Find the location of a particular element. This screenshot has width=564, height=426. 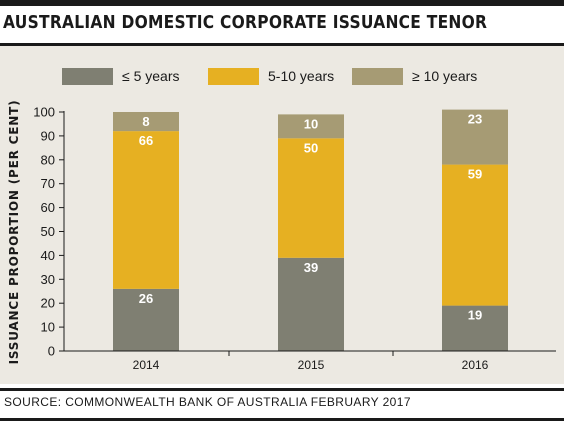

y-tick-label: 100 is located at coordinates (44, 112).